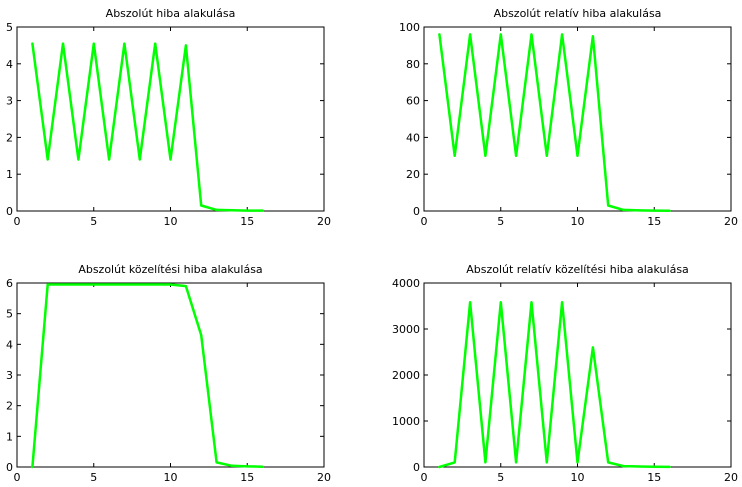  Describe the element at coordinates (324, 477) in the screenshot. I see `chart-3-xtick-label: 20` at that location.